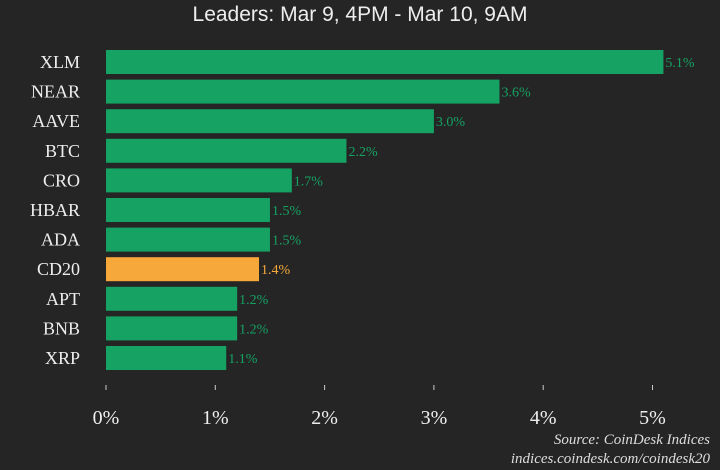  Describe the element at coordinates (60, 62) in the screenshot. I see `category-label: XLM` at that location.